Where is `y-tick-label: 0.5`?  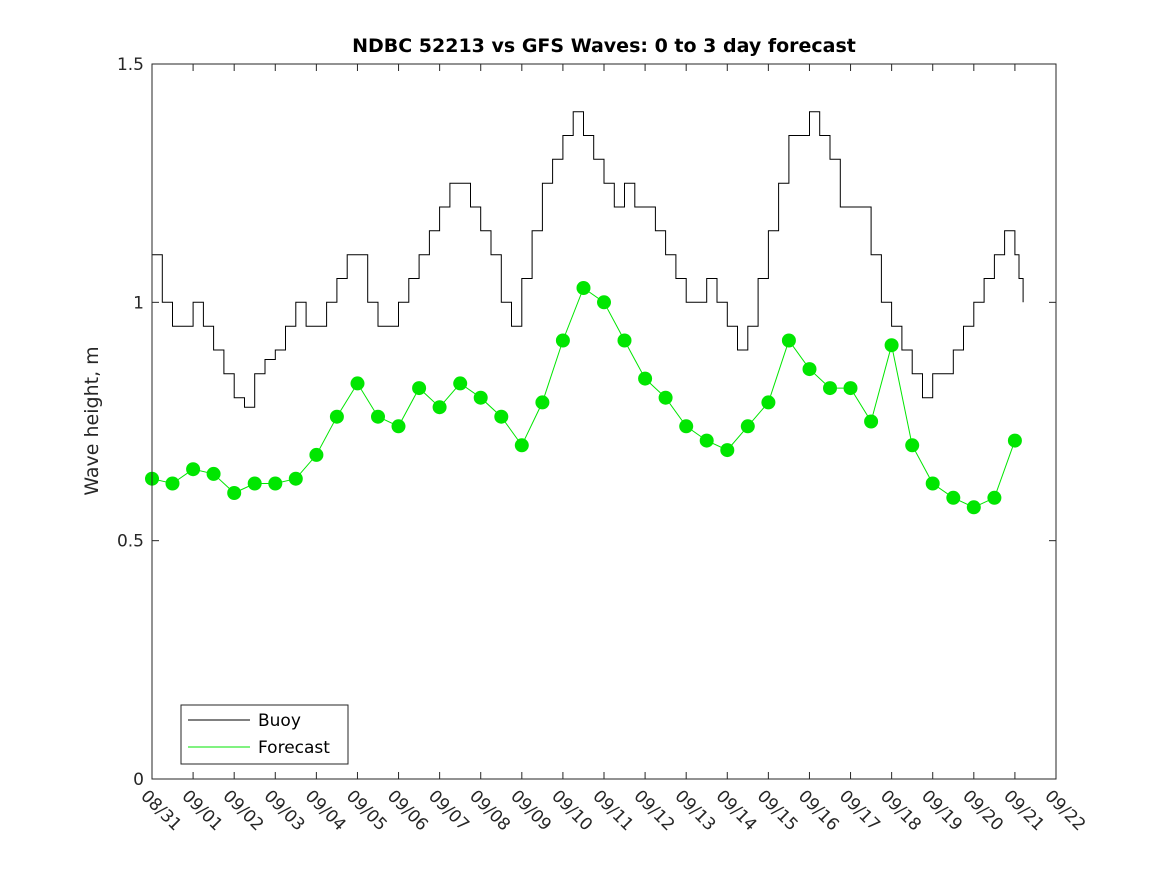 y-tick-label: 0.5 is located at coordinates (130, 542).